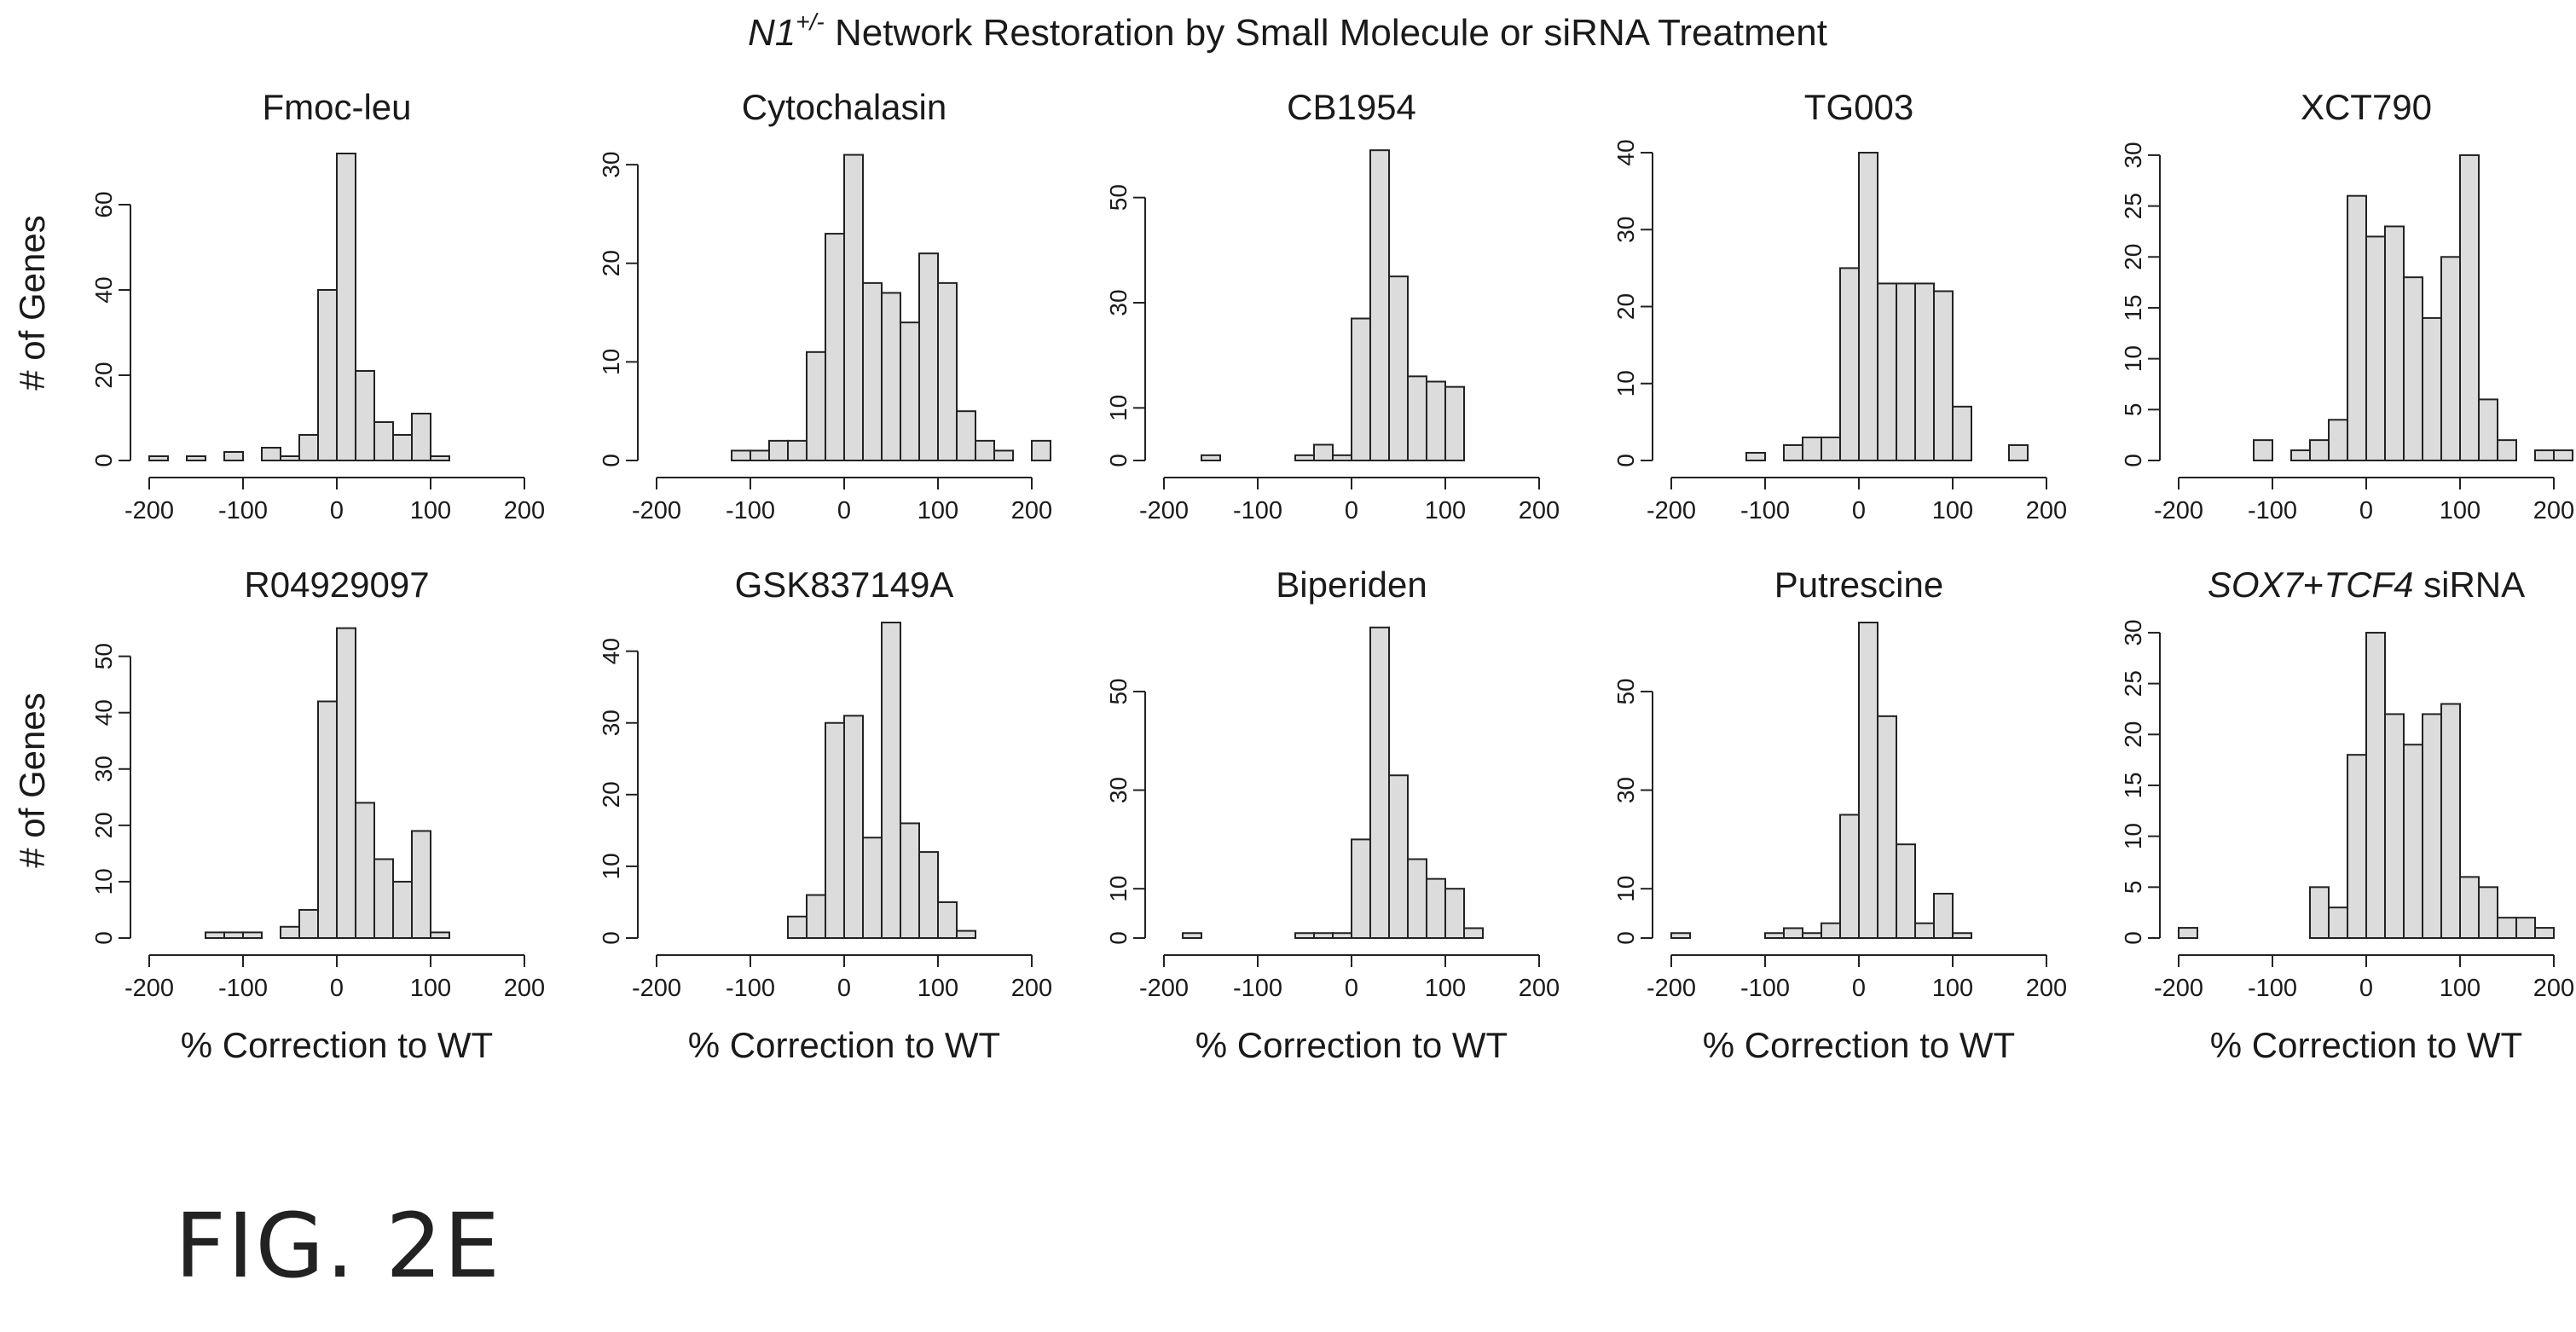 The width and height of the screenshot is (2576, 1332). Describe the element at coordinates (844, 107) in the screenshot. I see `panel-title: Cytochalasin` at that location.